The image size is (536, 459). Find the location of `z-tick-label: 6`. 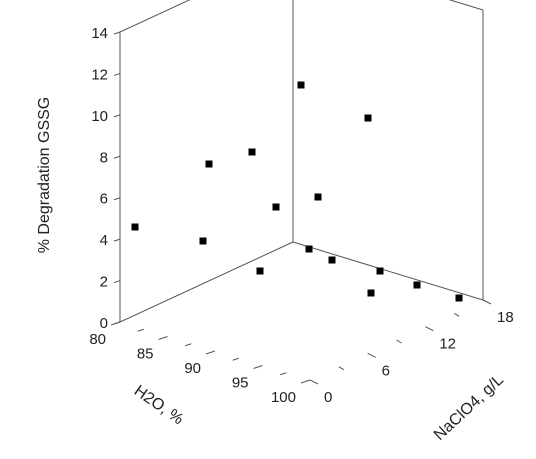

z-tick-label: 6 is located at coordinates (104, 199).